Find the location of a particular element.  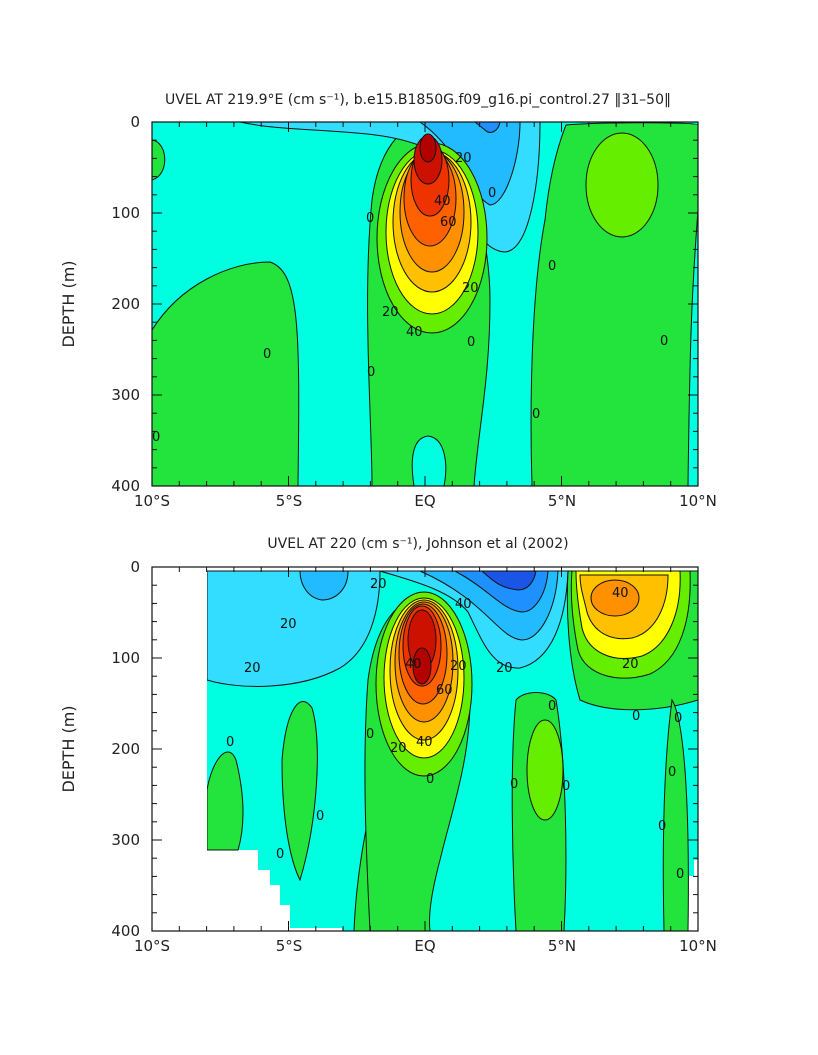

bottom-y-tick-labels: 0 100 200 300 400 is located at coordinates (125, 749).